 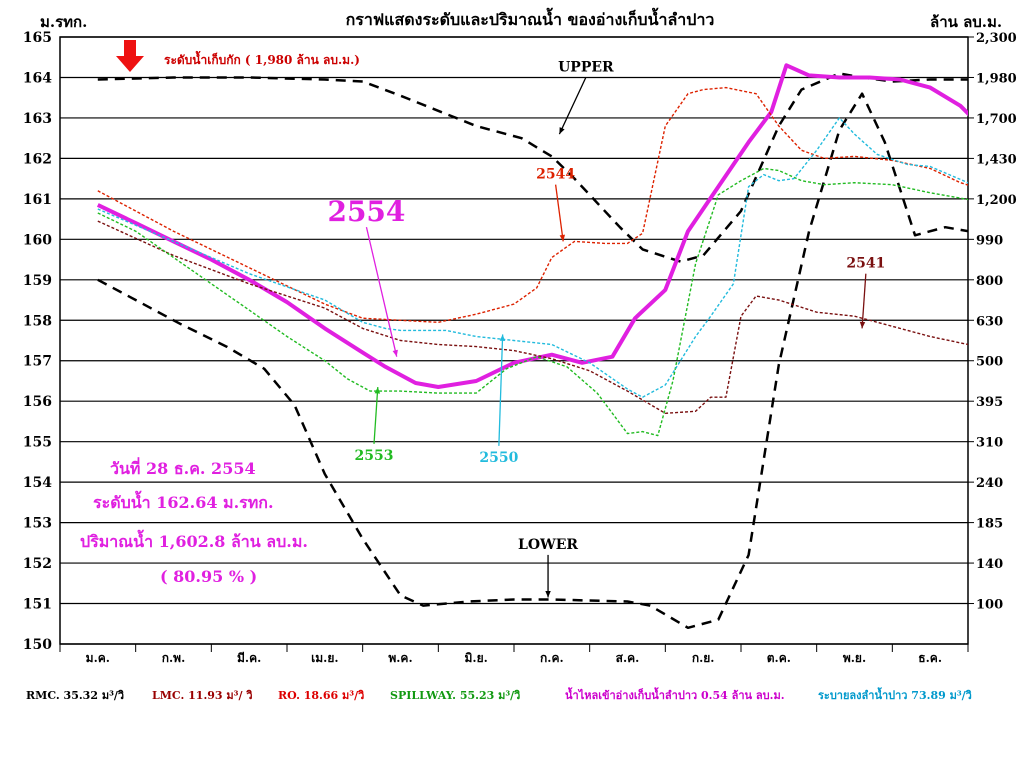 What do you see at coordinates (895, 695) in the screenshot?
I see `footer-release: ระบายลงลำน้ำปาว 73.89 ม³/วิ` at bounding box center [895, 695].